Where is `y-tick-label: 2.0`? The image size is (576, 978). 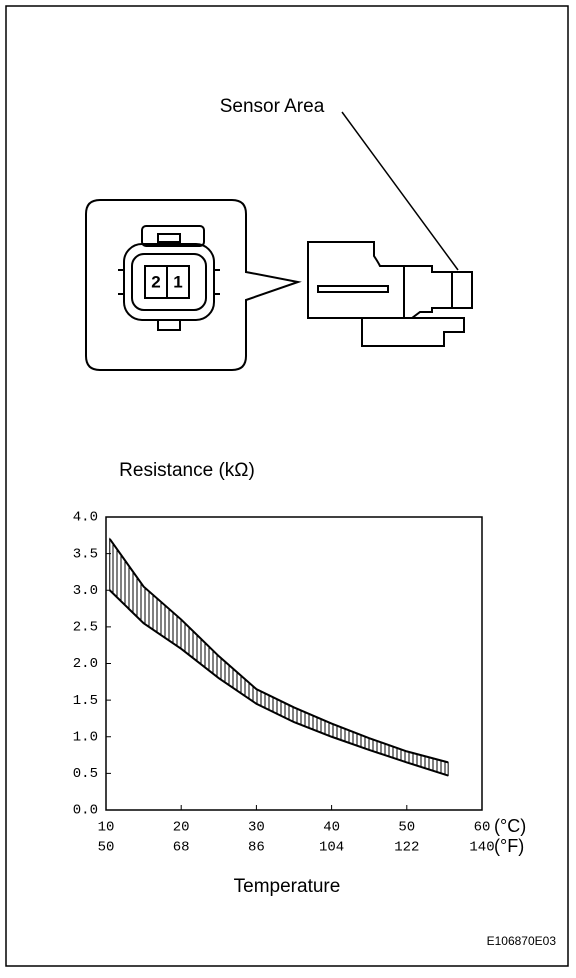
y-tick-label: 2.0 is located at coordinates (85, 664).